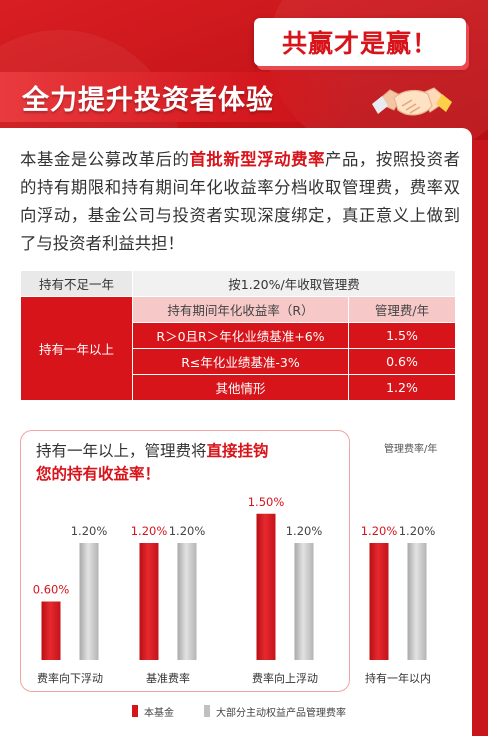  I want to click on row-short-label: 持有不足一年, so click(76, 283).